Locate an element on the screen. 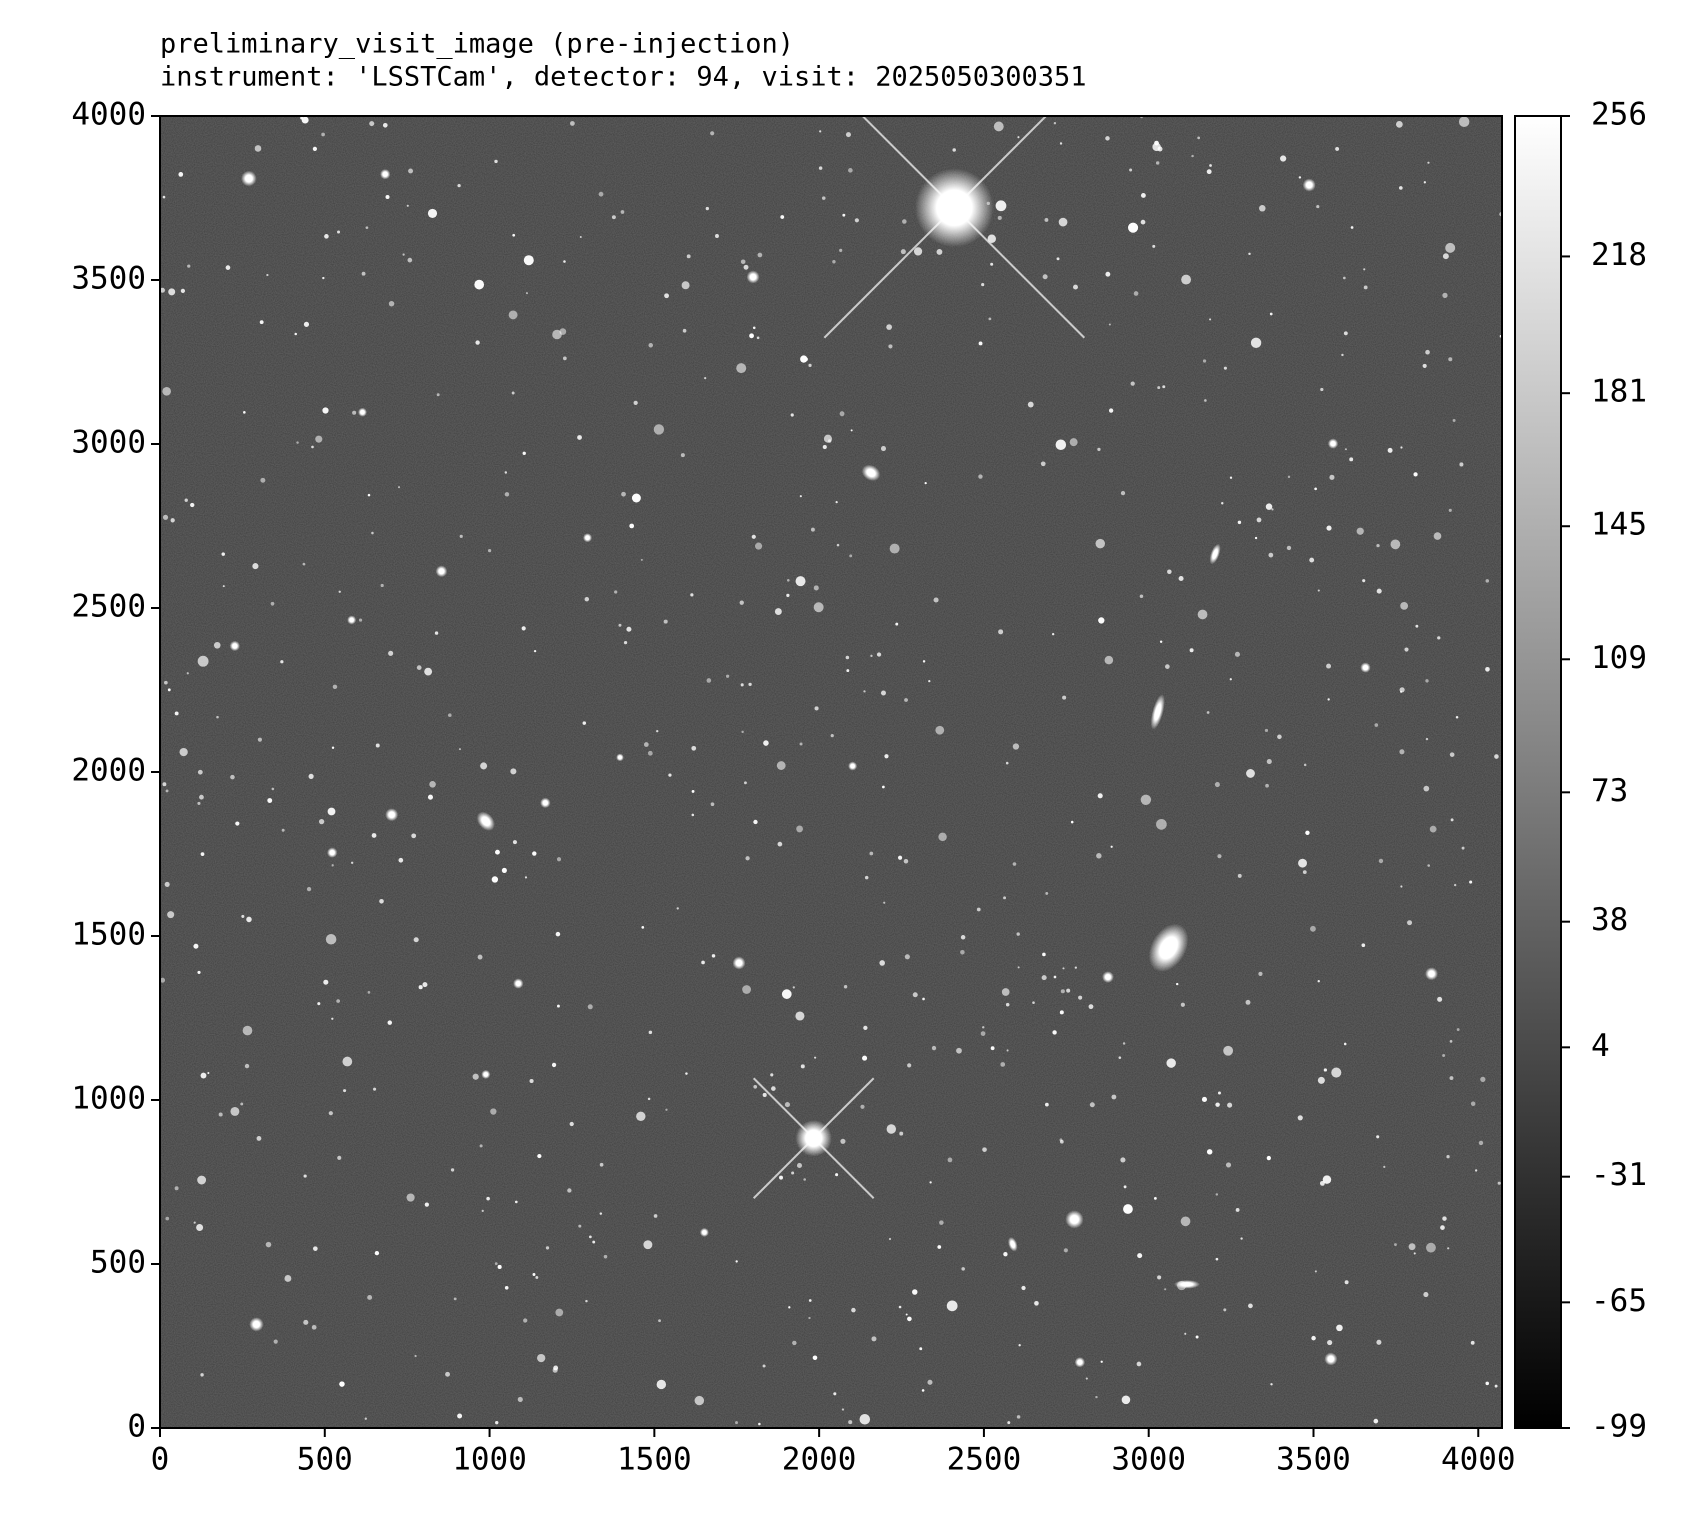 Image resolution: width=1688 pixels, height=1518 pixels. colorbar-tick-label: 73 is located at coordinates (1609, 791).